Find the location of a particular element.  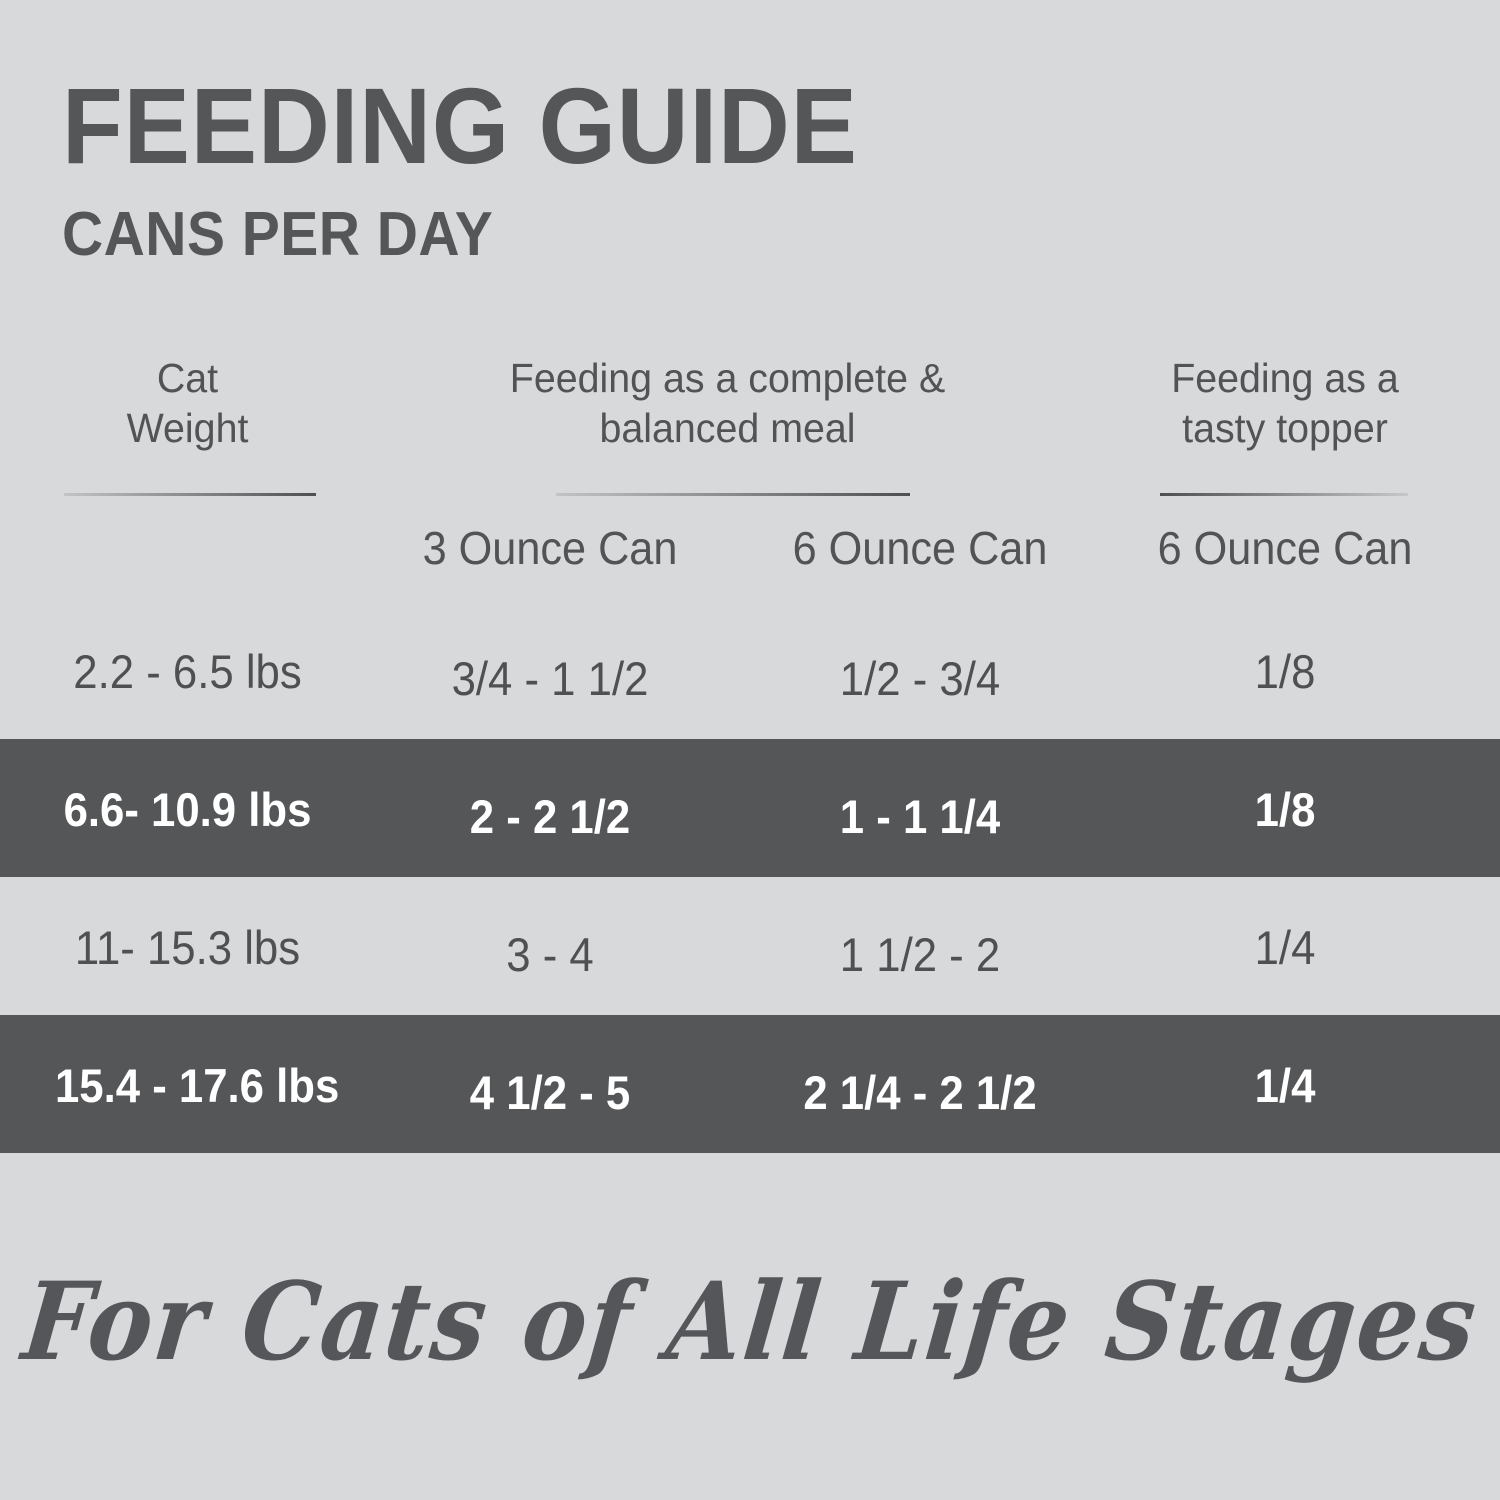

column-header-tasty-topper: Feeding as a tasty topper is located at coordinates (1285, 403).